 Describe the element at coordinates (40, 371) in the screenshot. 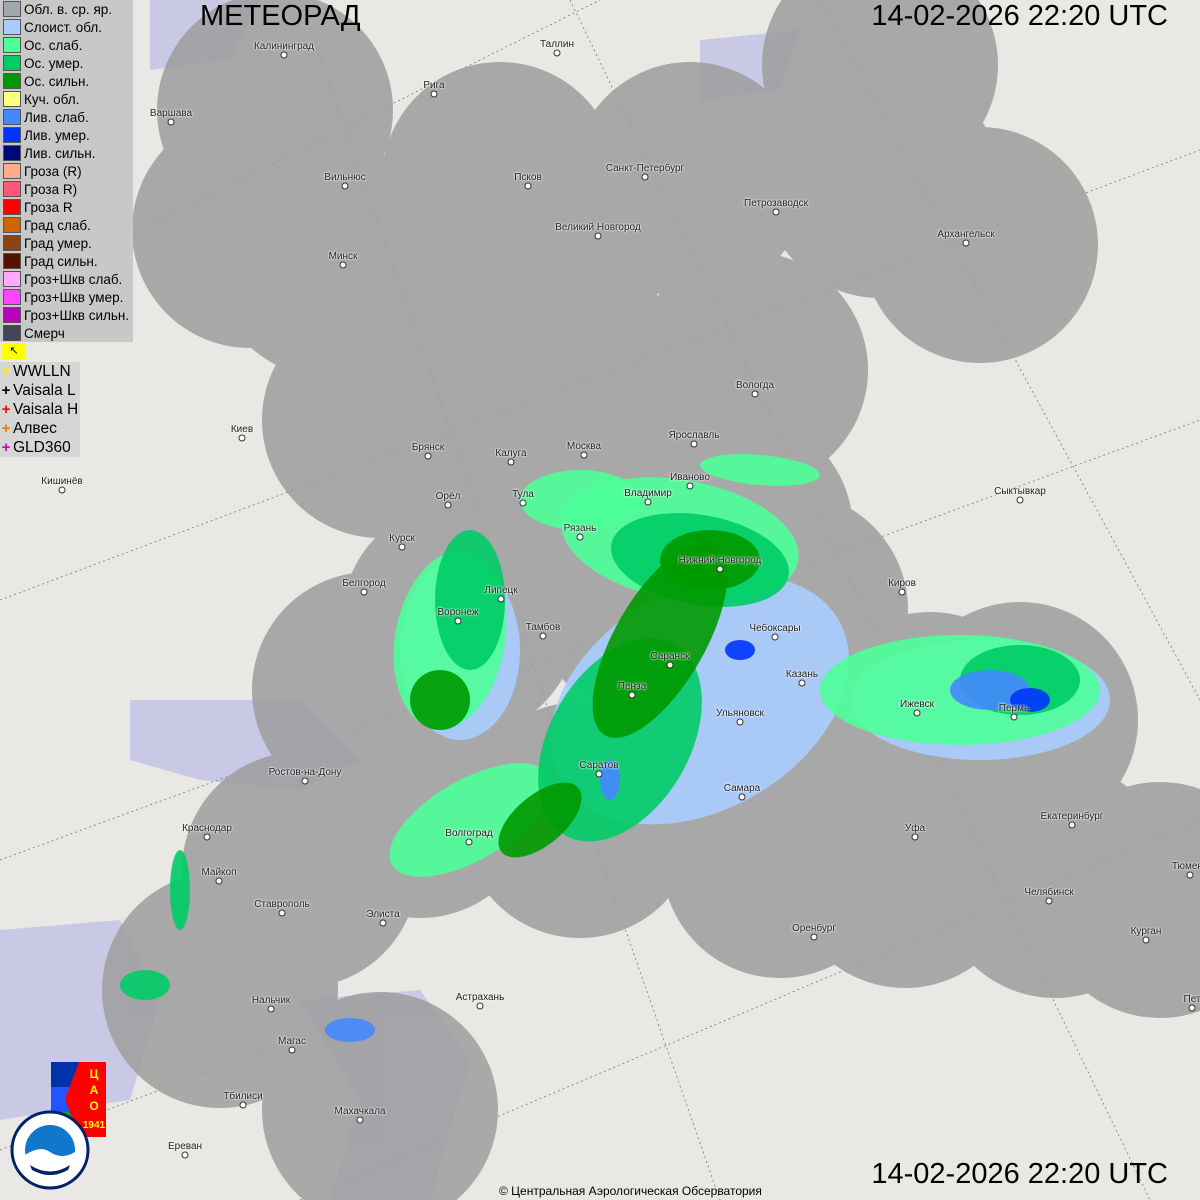

I see `lightning-source: + WWLLN` at that location.